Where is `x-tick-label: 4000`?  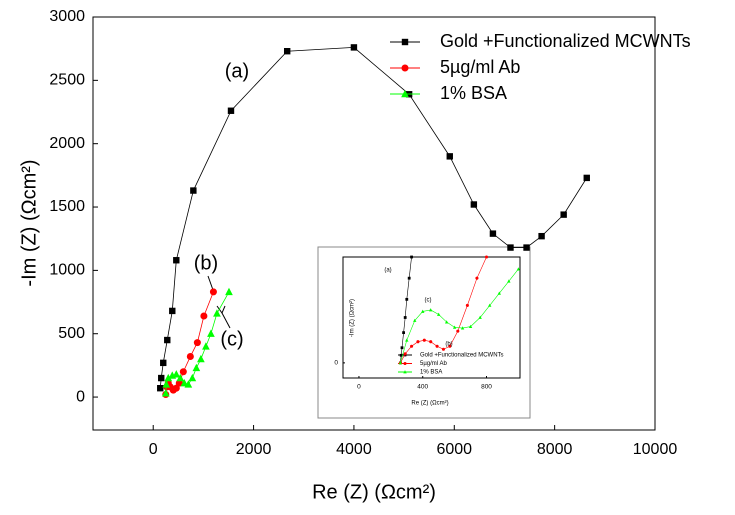 x-tick-label: 4000 is located at coordinates (354, 449).